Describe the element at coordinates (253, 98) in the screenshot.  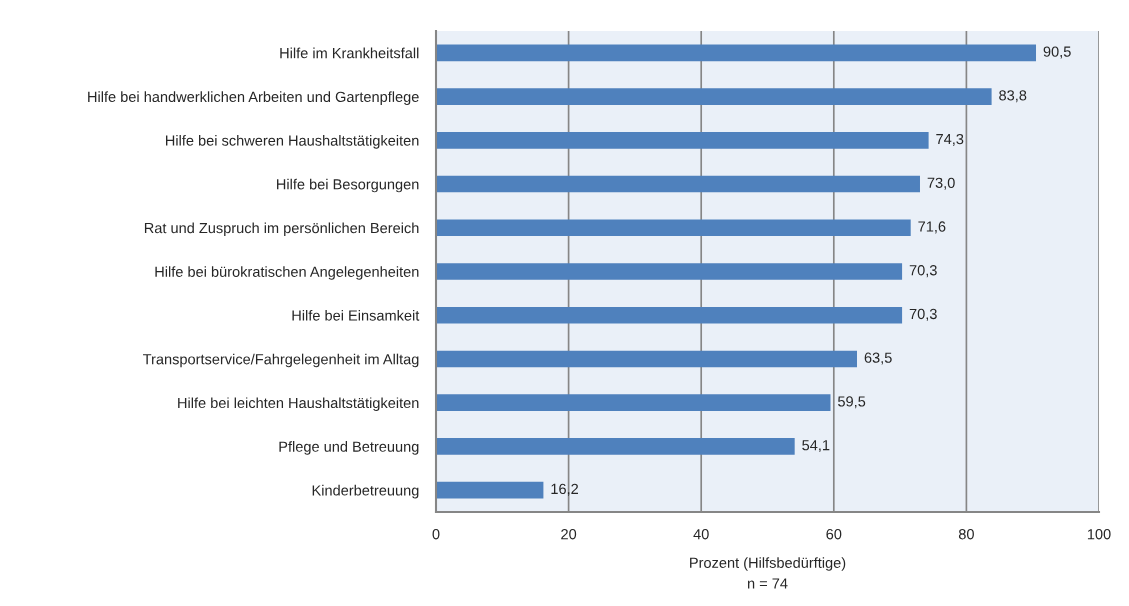
I see `y-tick-label: Hilfe bei handwerklichen Arbeiten und Gartenpflege` at that location.